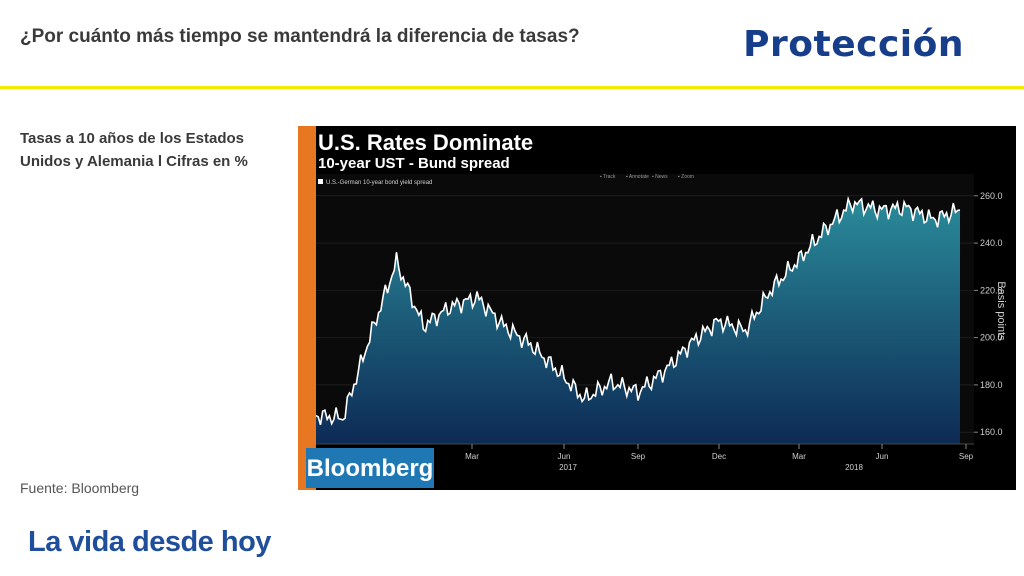 This screenshot has width=1024, height=576. Describe the element at coordinates (320, 181) in the screenshot. I see `legend-swatch` at that location.